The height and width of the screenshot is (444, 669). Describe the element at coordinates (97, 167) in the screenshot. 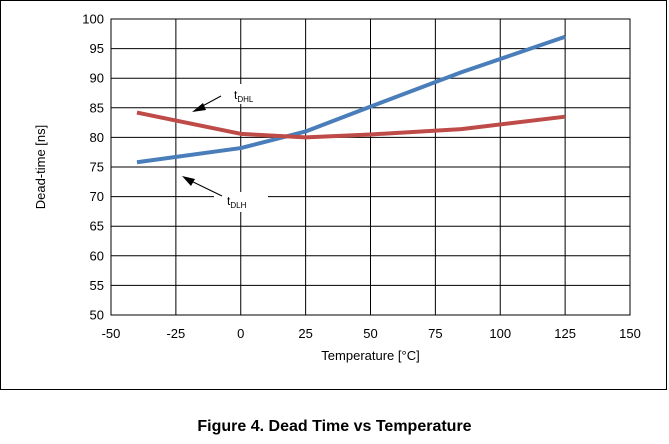

I see `y-tick-label: 75` at that location.